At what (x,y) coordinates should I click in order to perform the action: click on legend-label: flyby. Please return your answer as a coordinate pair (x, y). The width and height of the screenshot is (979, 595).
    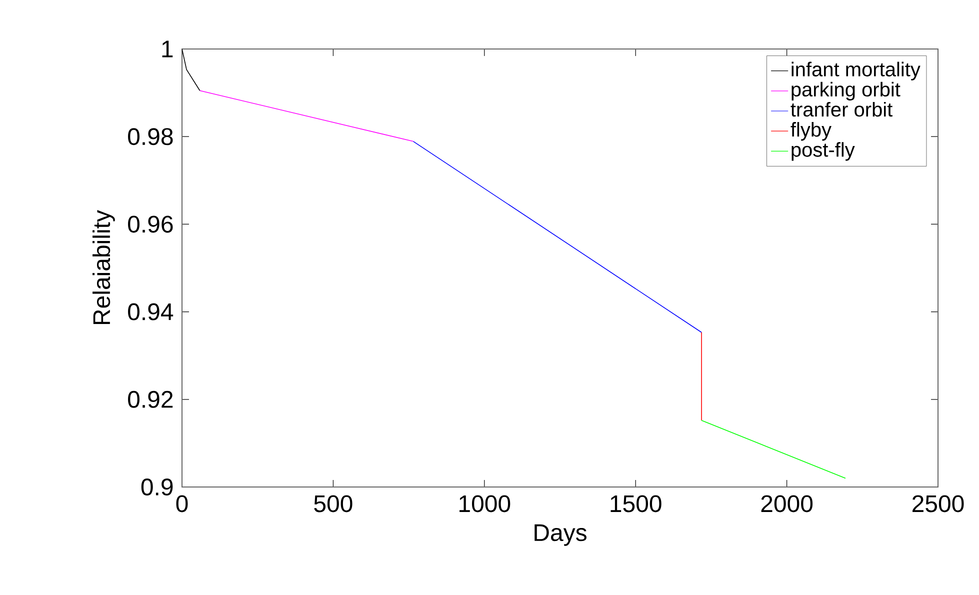
    Looking at the image, I should click on (811, 131).